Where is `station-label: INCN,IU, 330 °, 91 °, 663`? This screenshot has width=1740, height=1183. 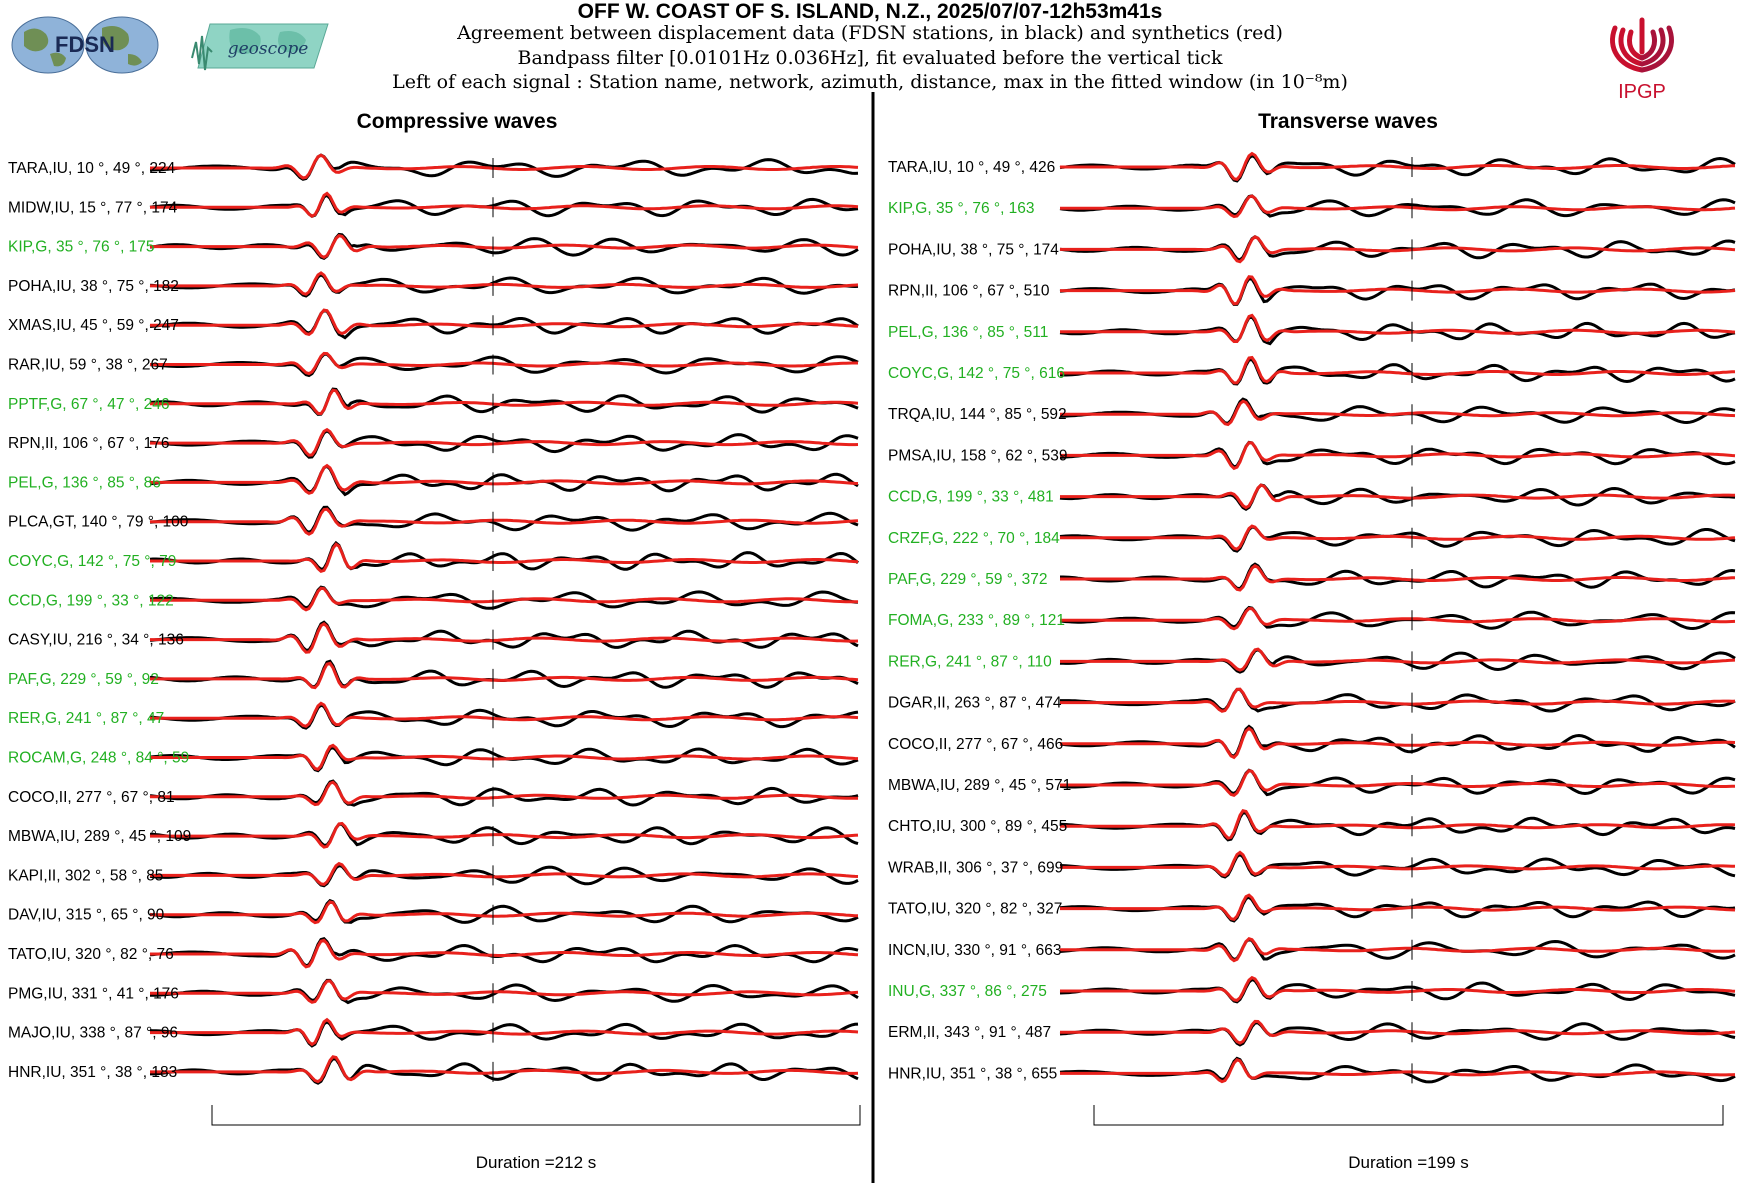
station-label: INCN,IU, 330 °, 91 °, 663 is located at coordinates (975, 950).